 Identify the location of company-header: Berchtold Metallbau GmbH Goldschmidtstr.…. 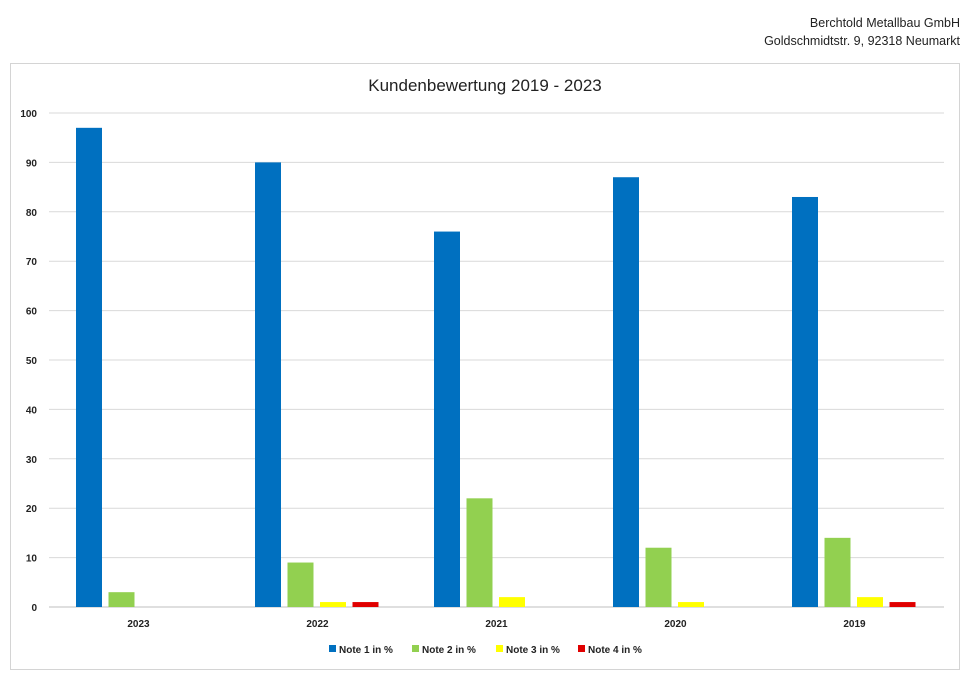
(862, 32).